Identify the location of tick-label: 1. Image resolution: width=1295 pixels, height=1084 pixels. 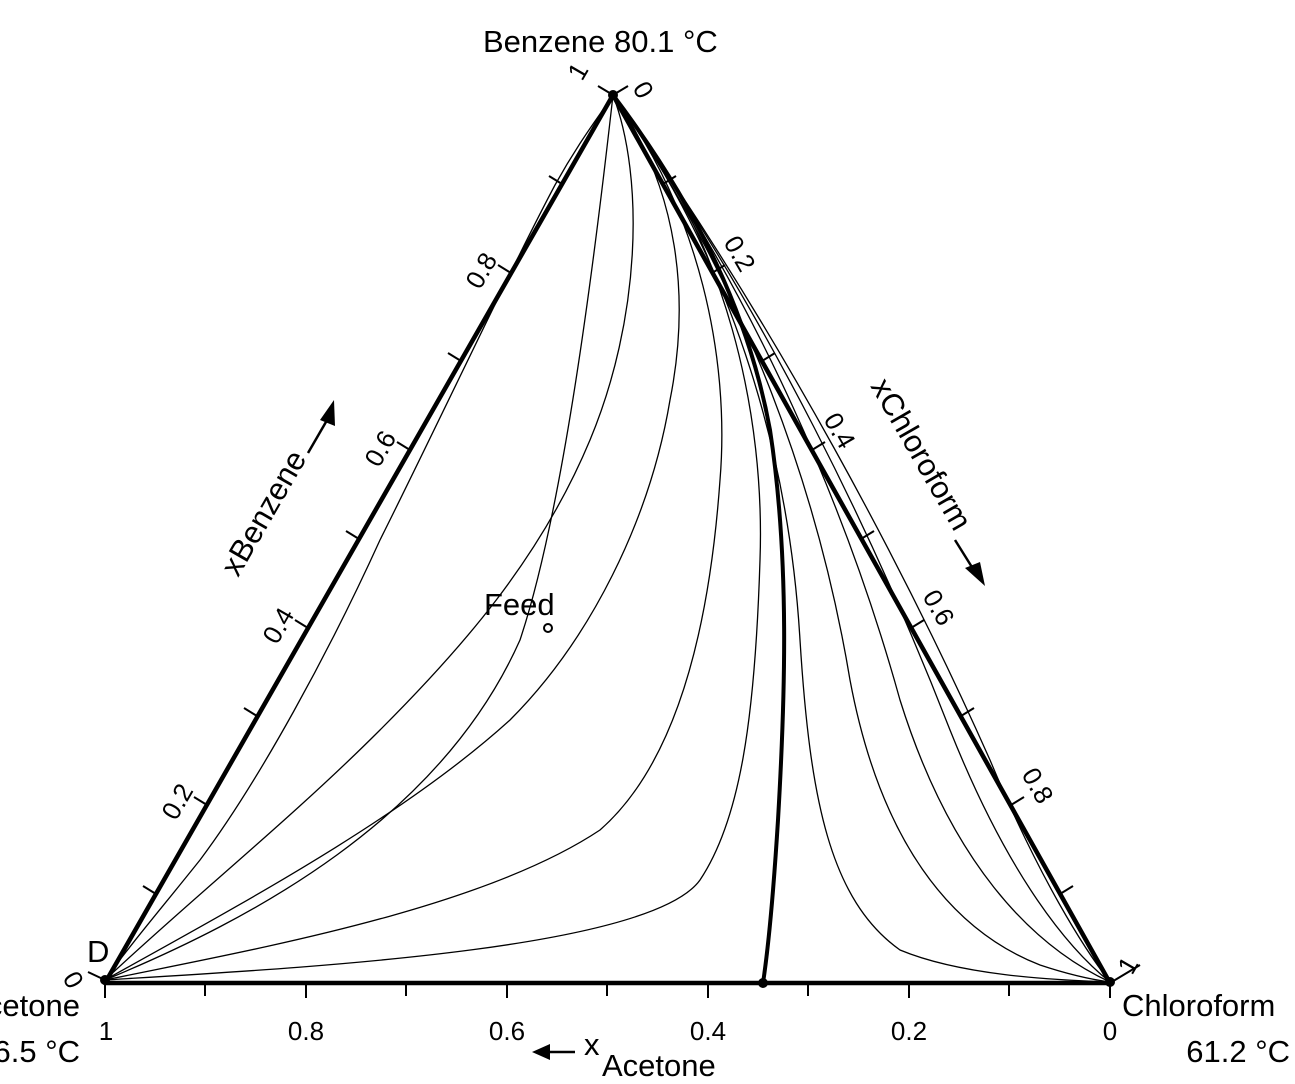
(106, 1031).